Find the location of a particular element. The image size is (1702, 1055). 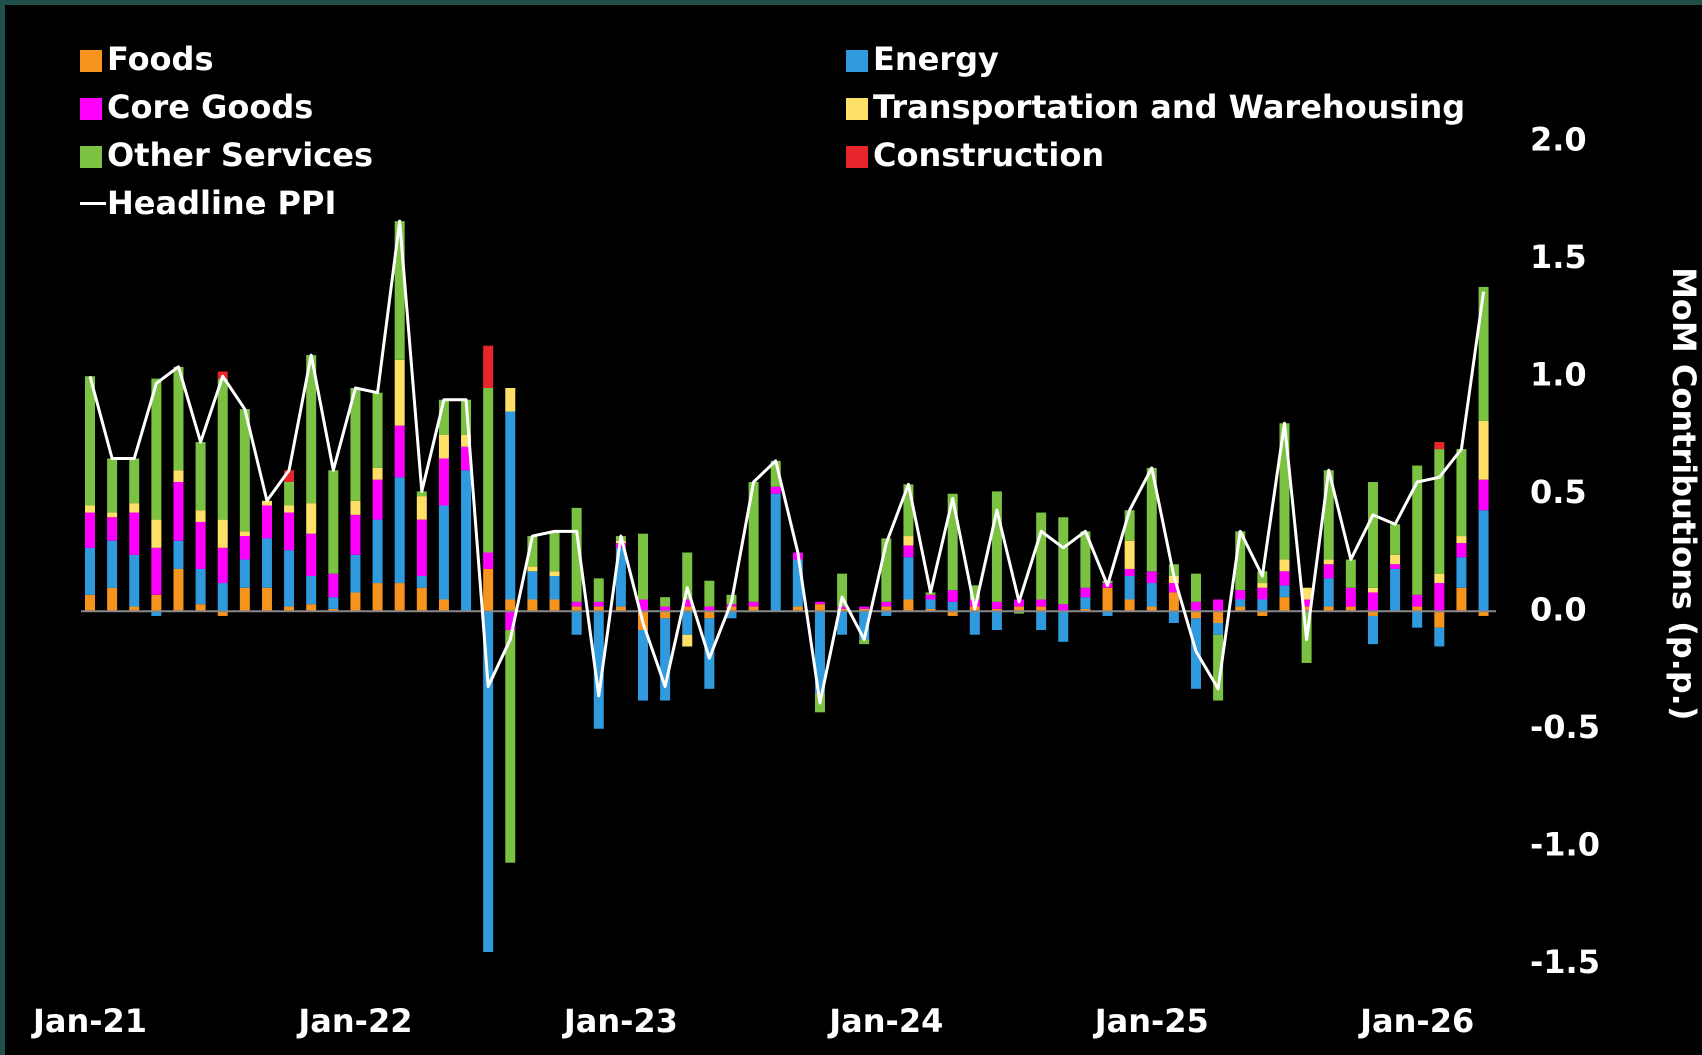

y-tick-label: -1.5 is located at coordinates (1565, 962).